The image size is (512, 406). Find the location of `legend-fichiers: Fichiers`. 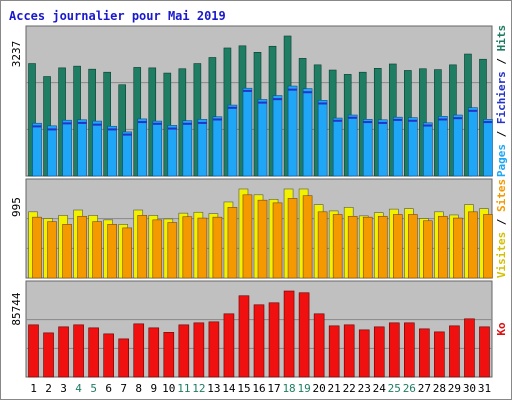

legend-fichiers: Fichiers is located at coordinates (501, 97).